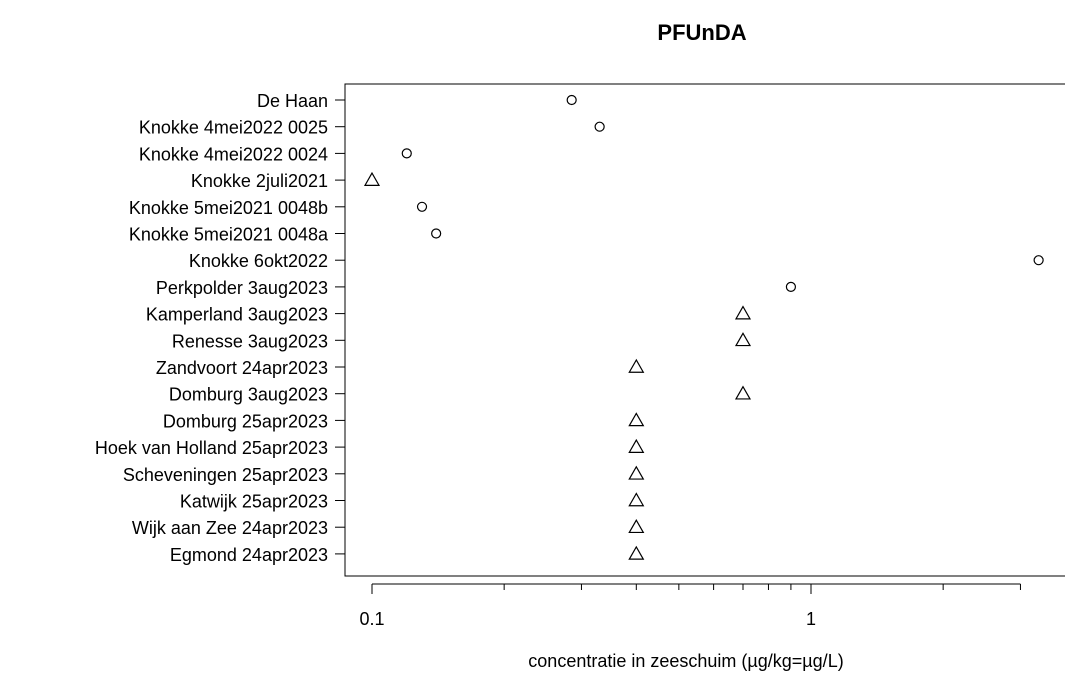 Image resolution: width=1065 pixels, height=684 pixels. What do you see at coordinates (242, 288) in the screenshot?
I see `y-tick-label: Perkpolder 3aug2023` at bounding box center [242, 288].